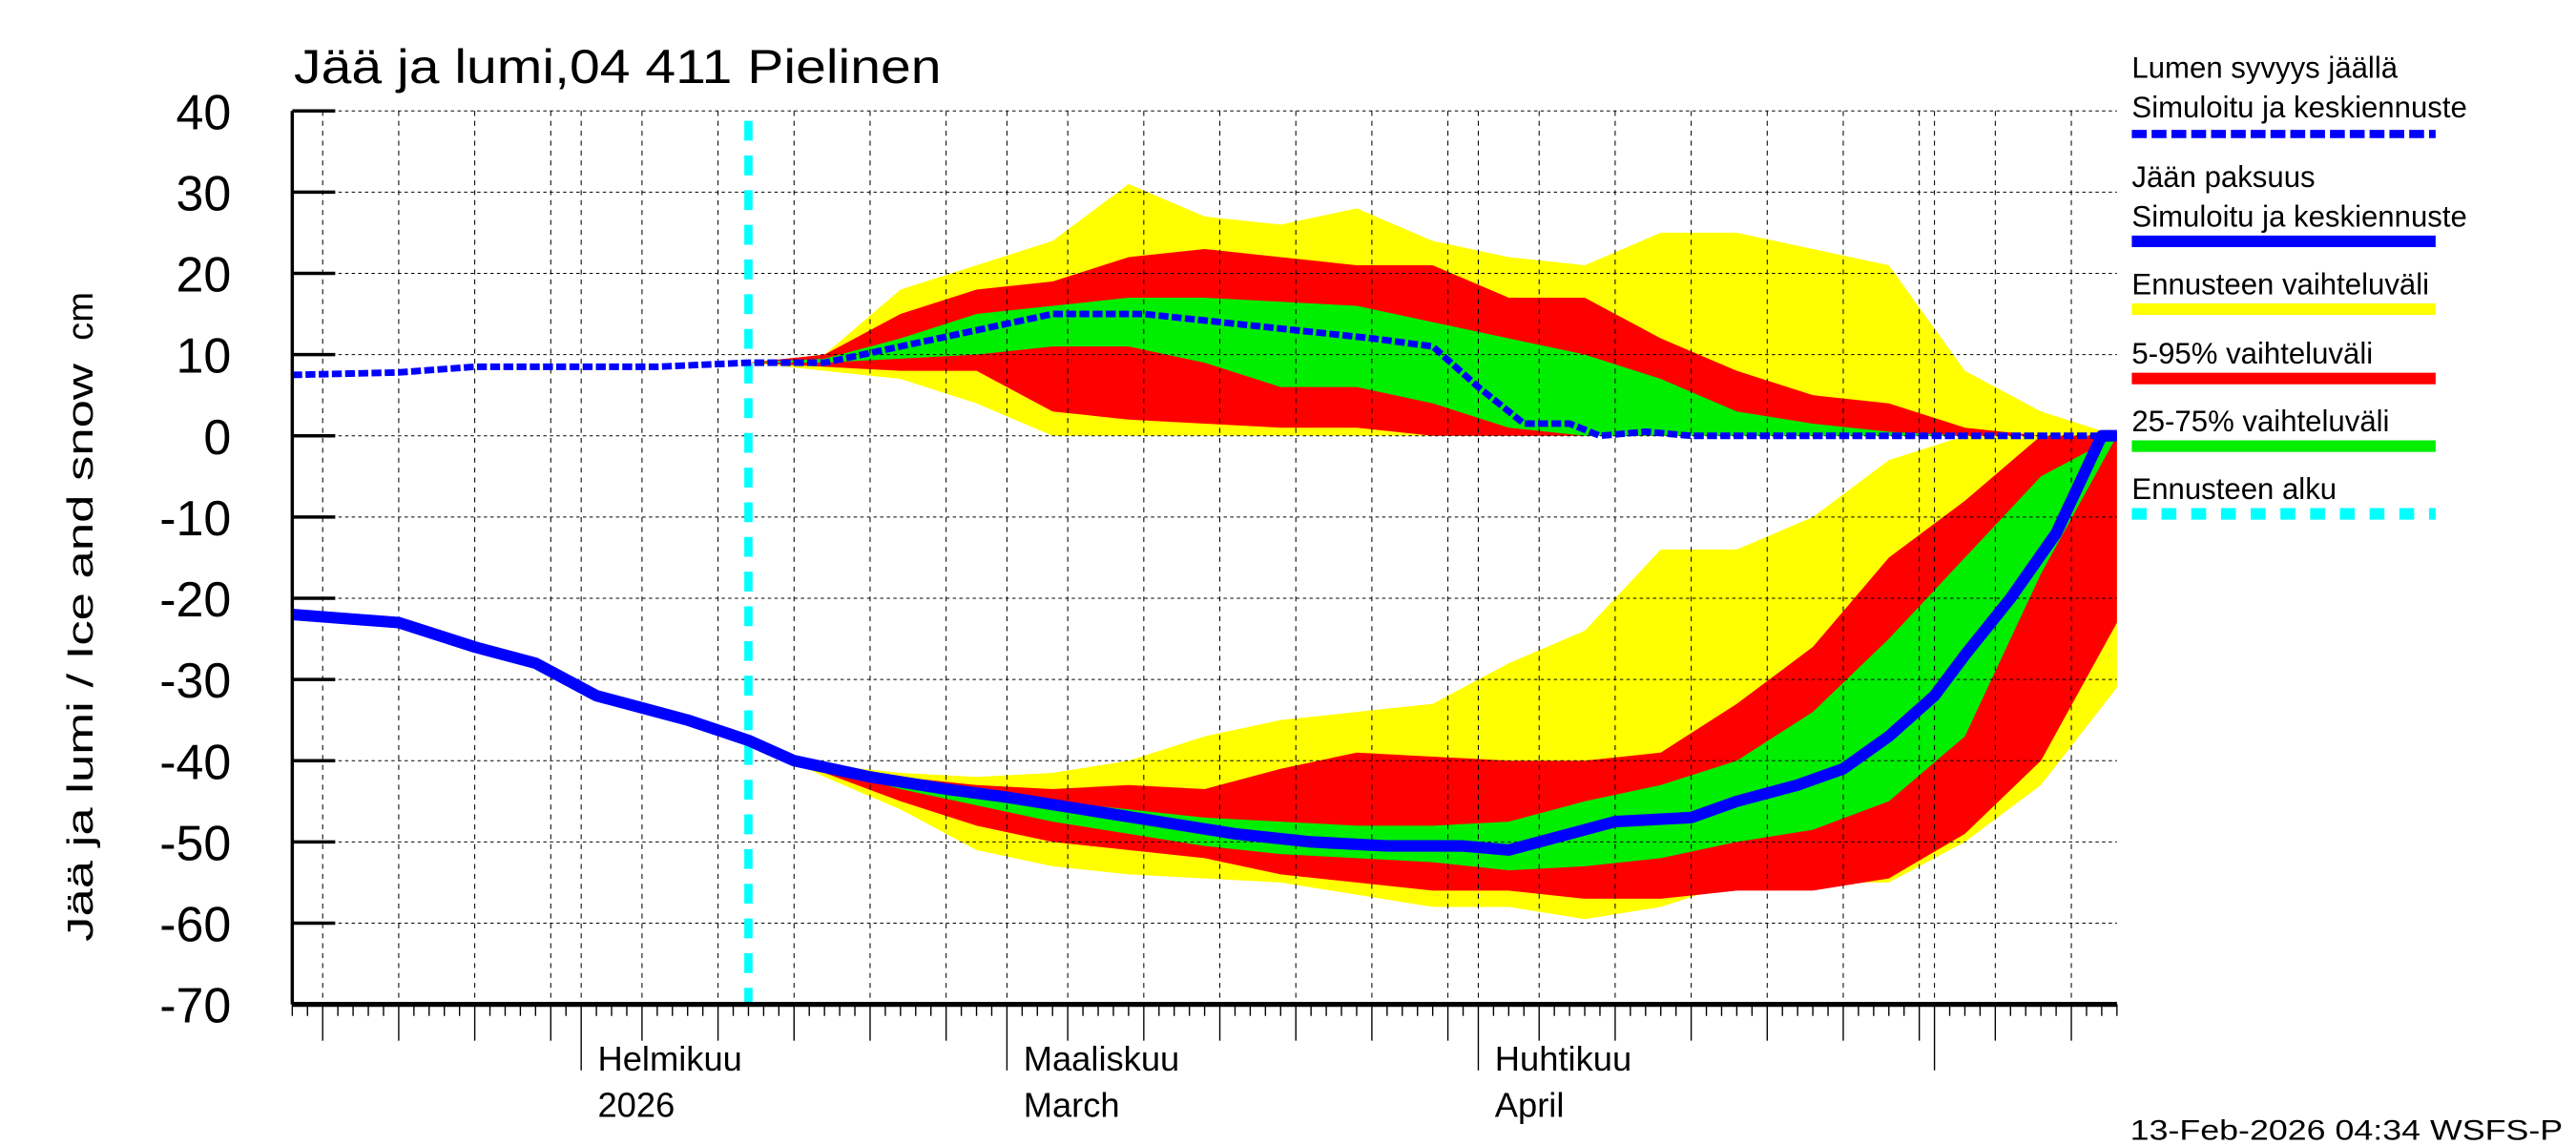 This screenshot has width=2576, height=1145. Describe the element at coordinates (204, 357) in the screenshot. I see `y-tick-label: 10` at that location.